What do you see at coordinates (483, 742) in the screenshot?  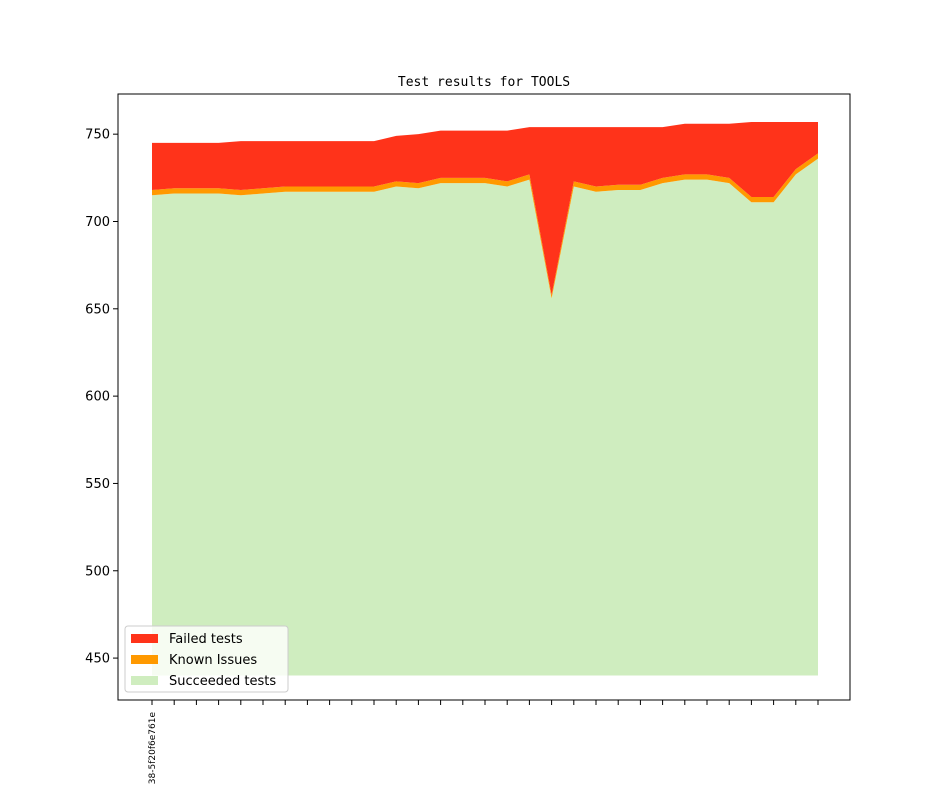 I see `x-axis: 38-5f20f6e761e` at bounding box center [483, 742].